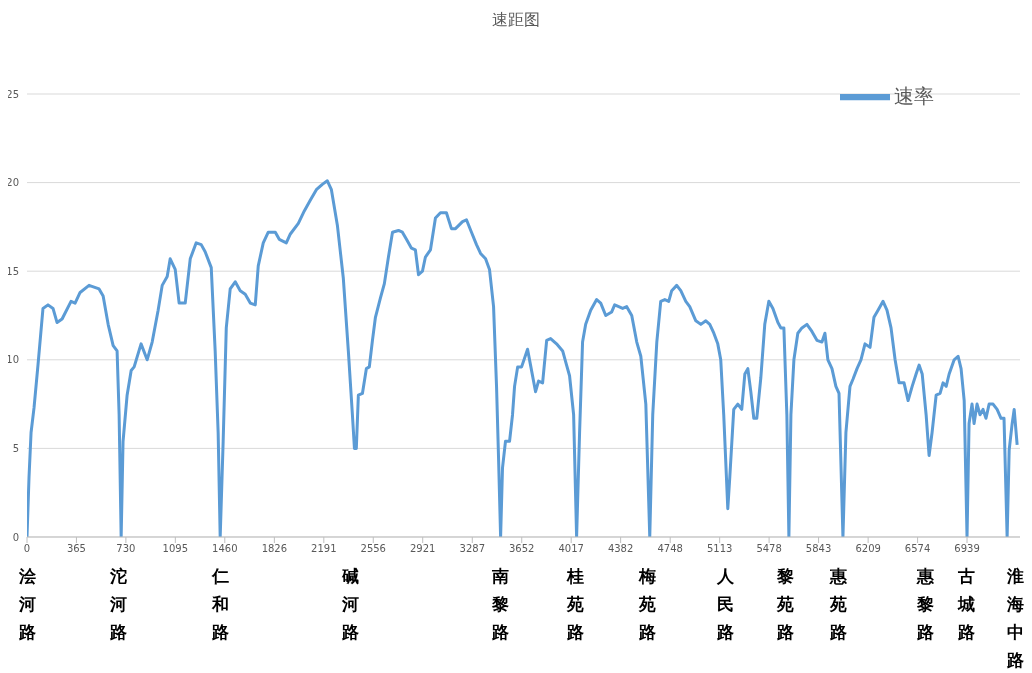 The width and height of the screenshot is (1032, 673). Describe the element at coordinates (15, 537) in the screenshot. I see `y-tick-label: 0` at that location.